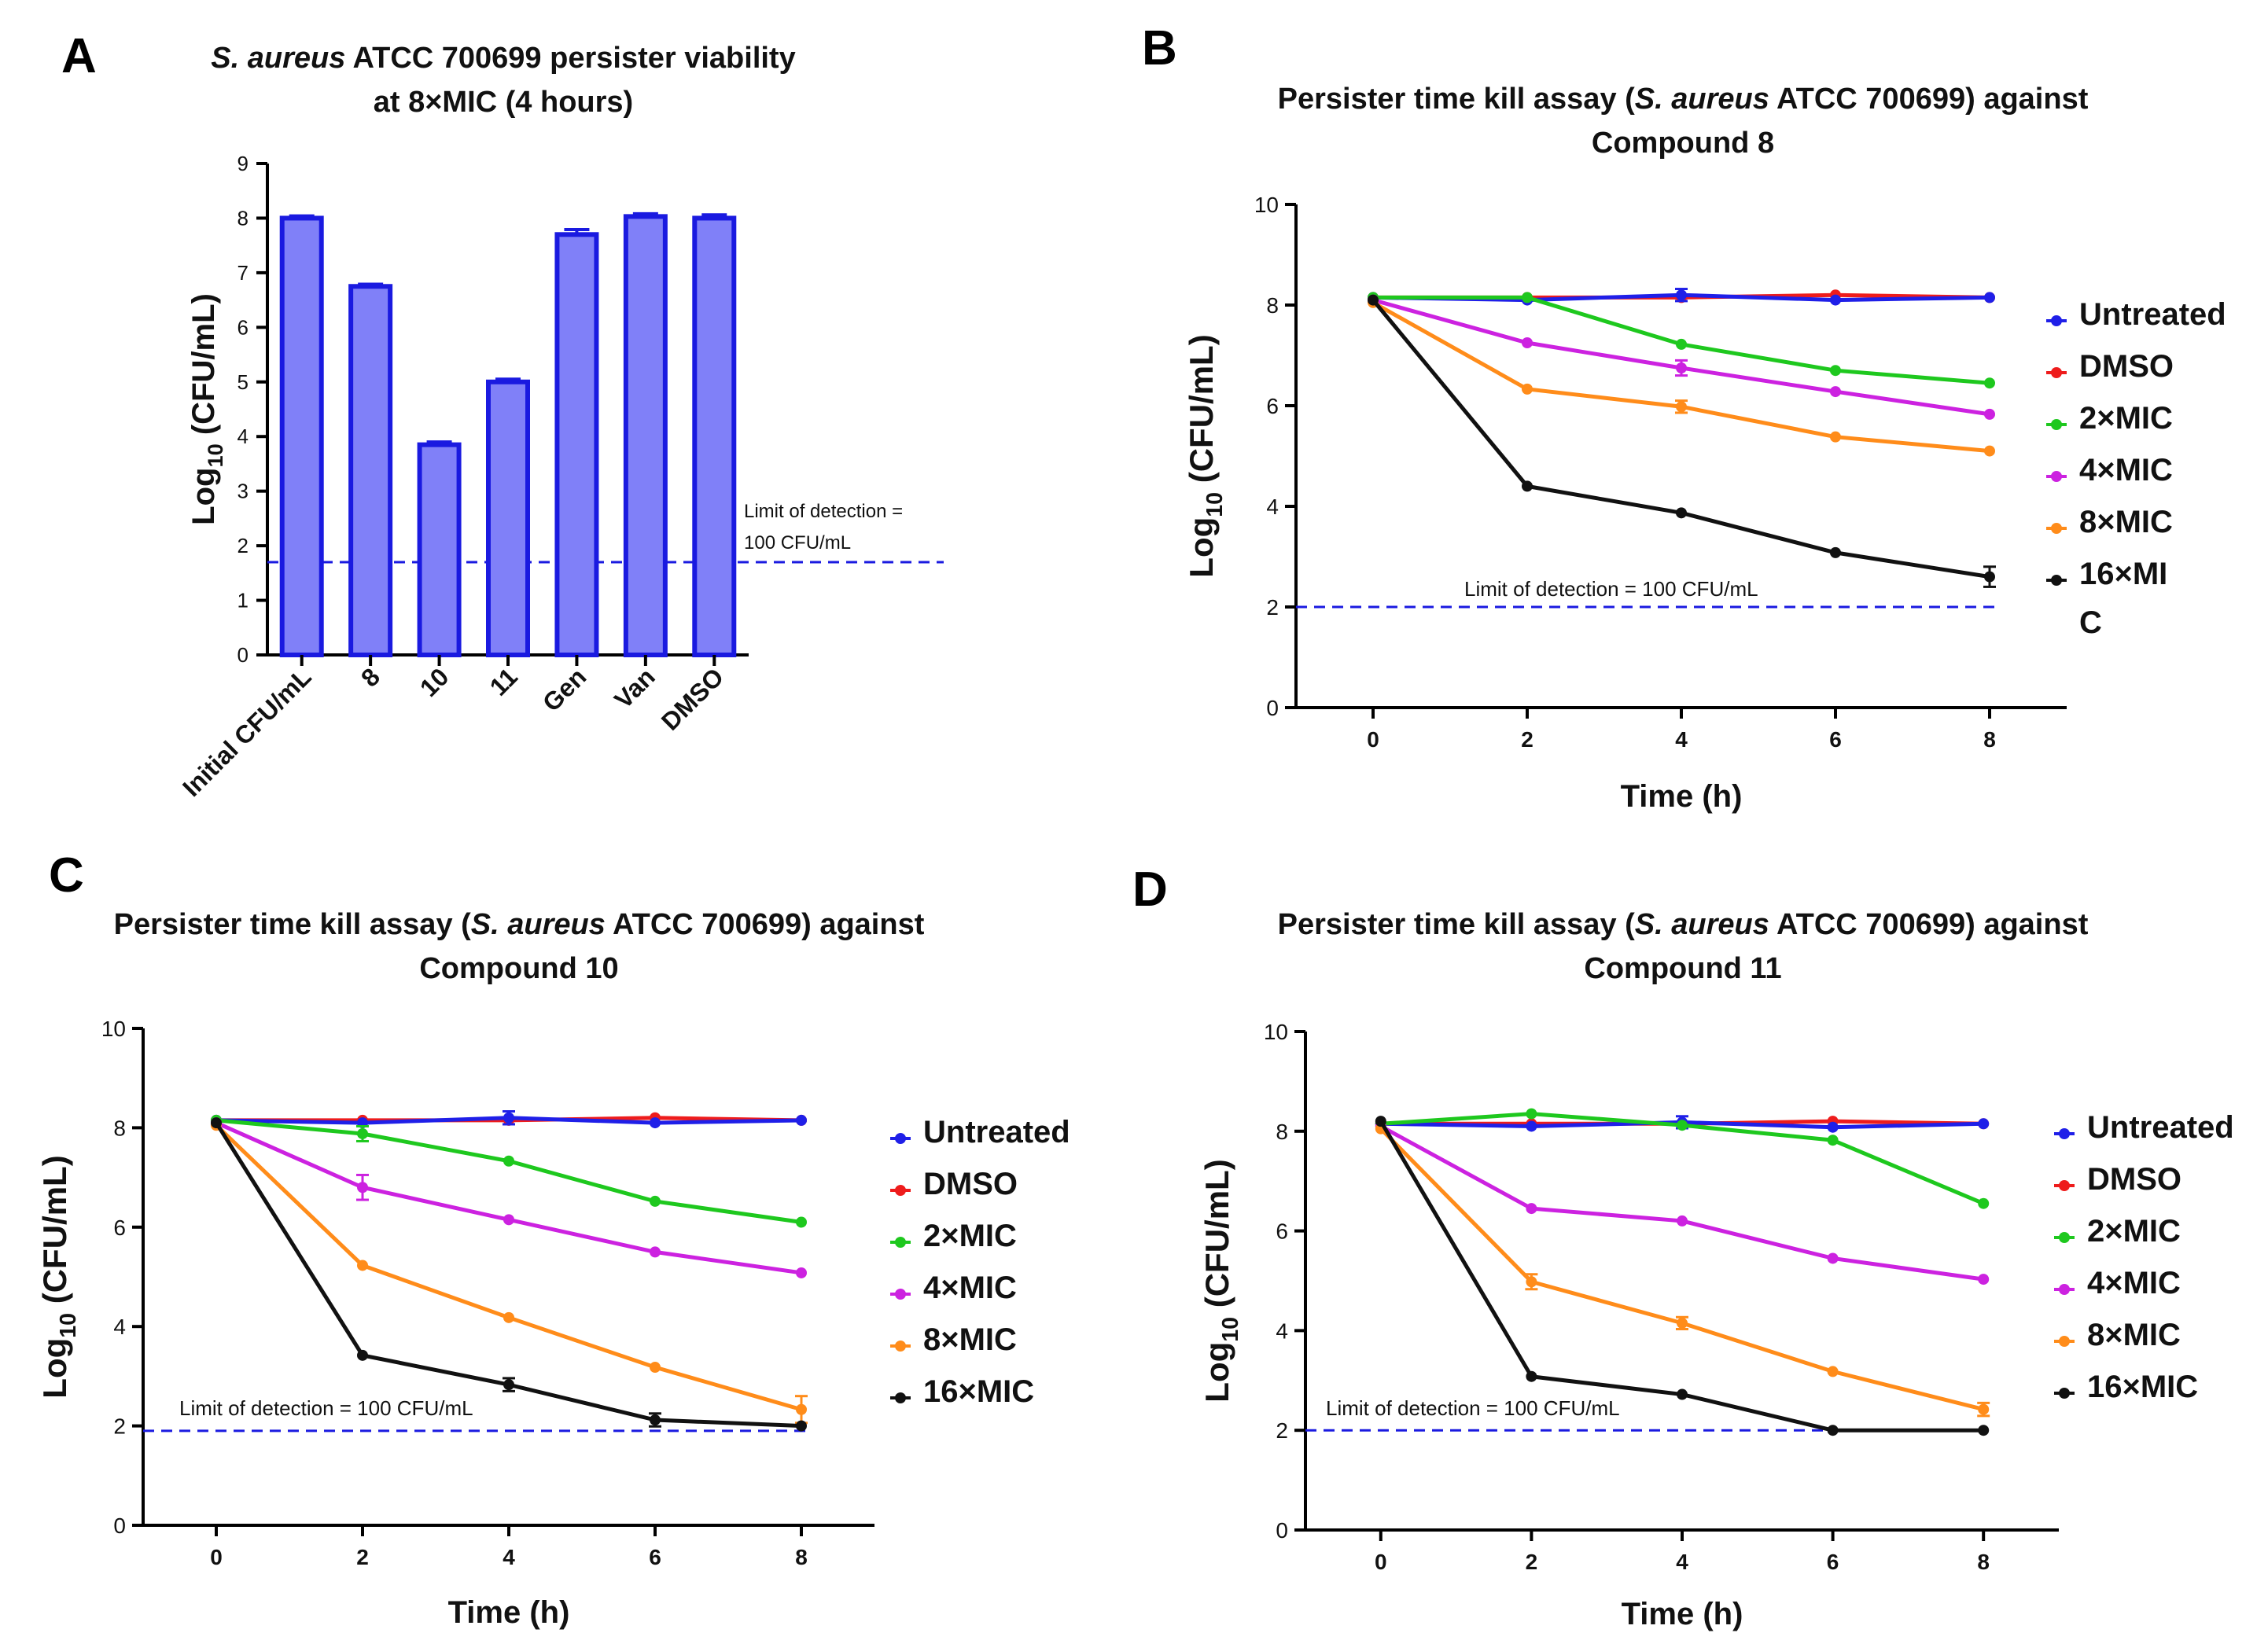 The height and width of the screenshot is (1644, 2268). I want to click on x-tick-label: 6, so click(1833, 1562).